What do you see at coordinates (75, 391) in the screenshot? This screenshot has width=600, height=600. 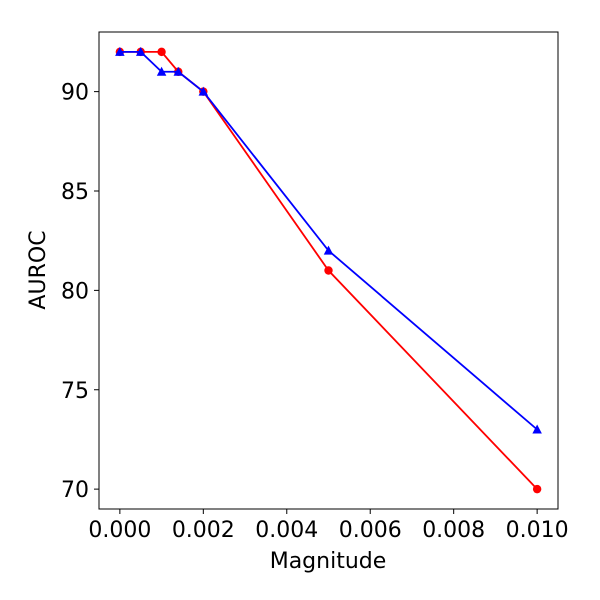 I see `y-tick-label: 75` at bounding box center [75, 391].